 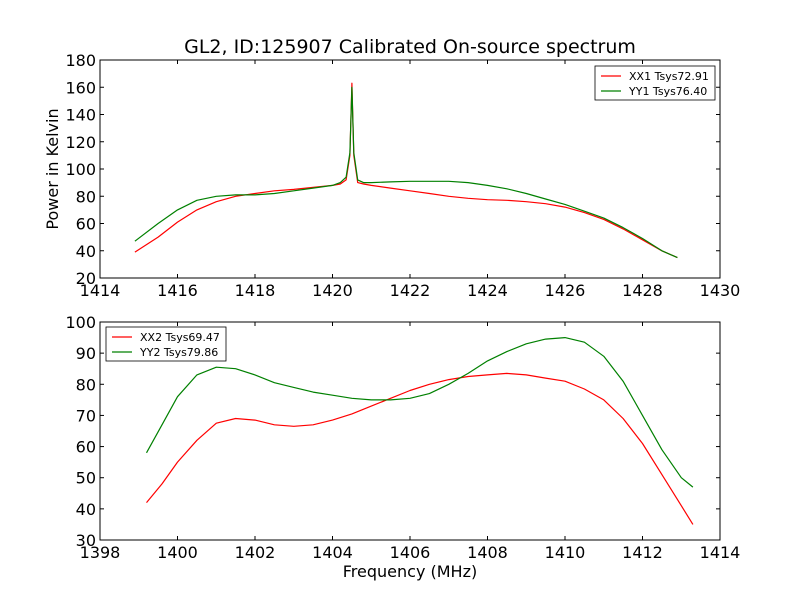 What do you see at coordinates (410, 552) in the screenshot?
I see `x-tick-label: 1406` at bounding box center [410, 552].